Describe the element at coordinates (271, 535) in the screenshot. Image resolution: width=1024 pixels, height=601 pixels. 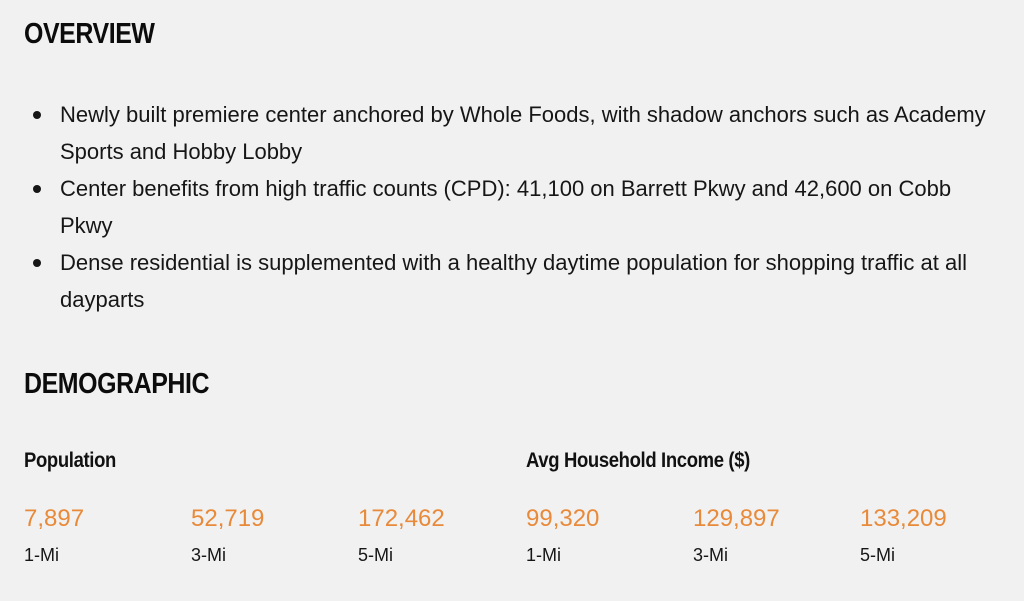
I see `population-stat-3mi: 52,719 3-Mi` at that location.